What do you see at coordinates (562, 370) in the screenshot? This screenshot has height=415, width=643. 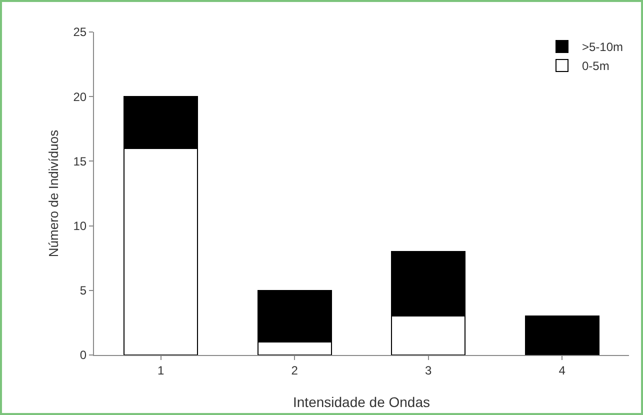 I see `x-tick-label: 4` at bounding box center [562, 370].